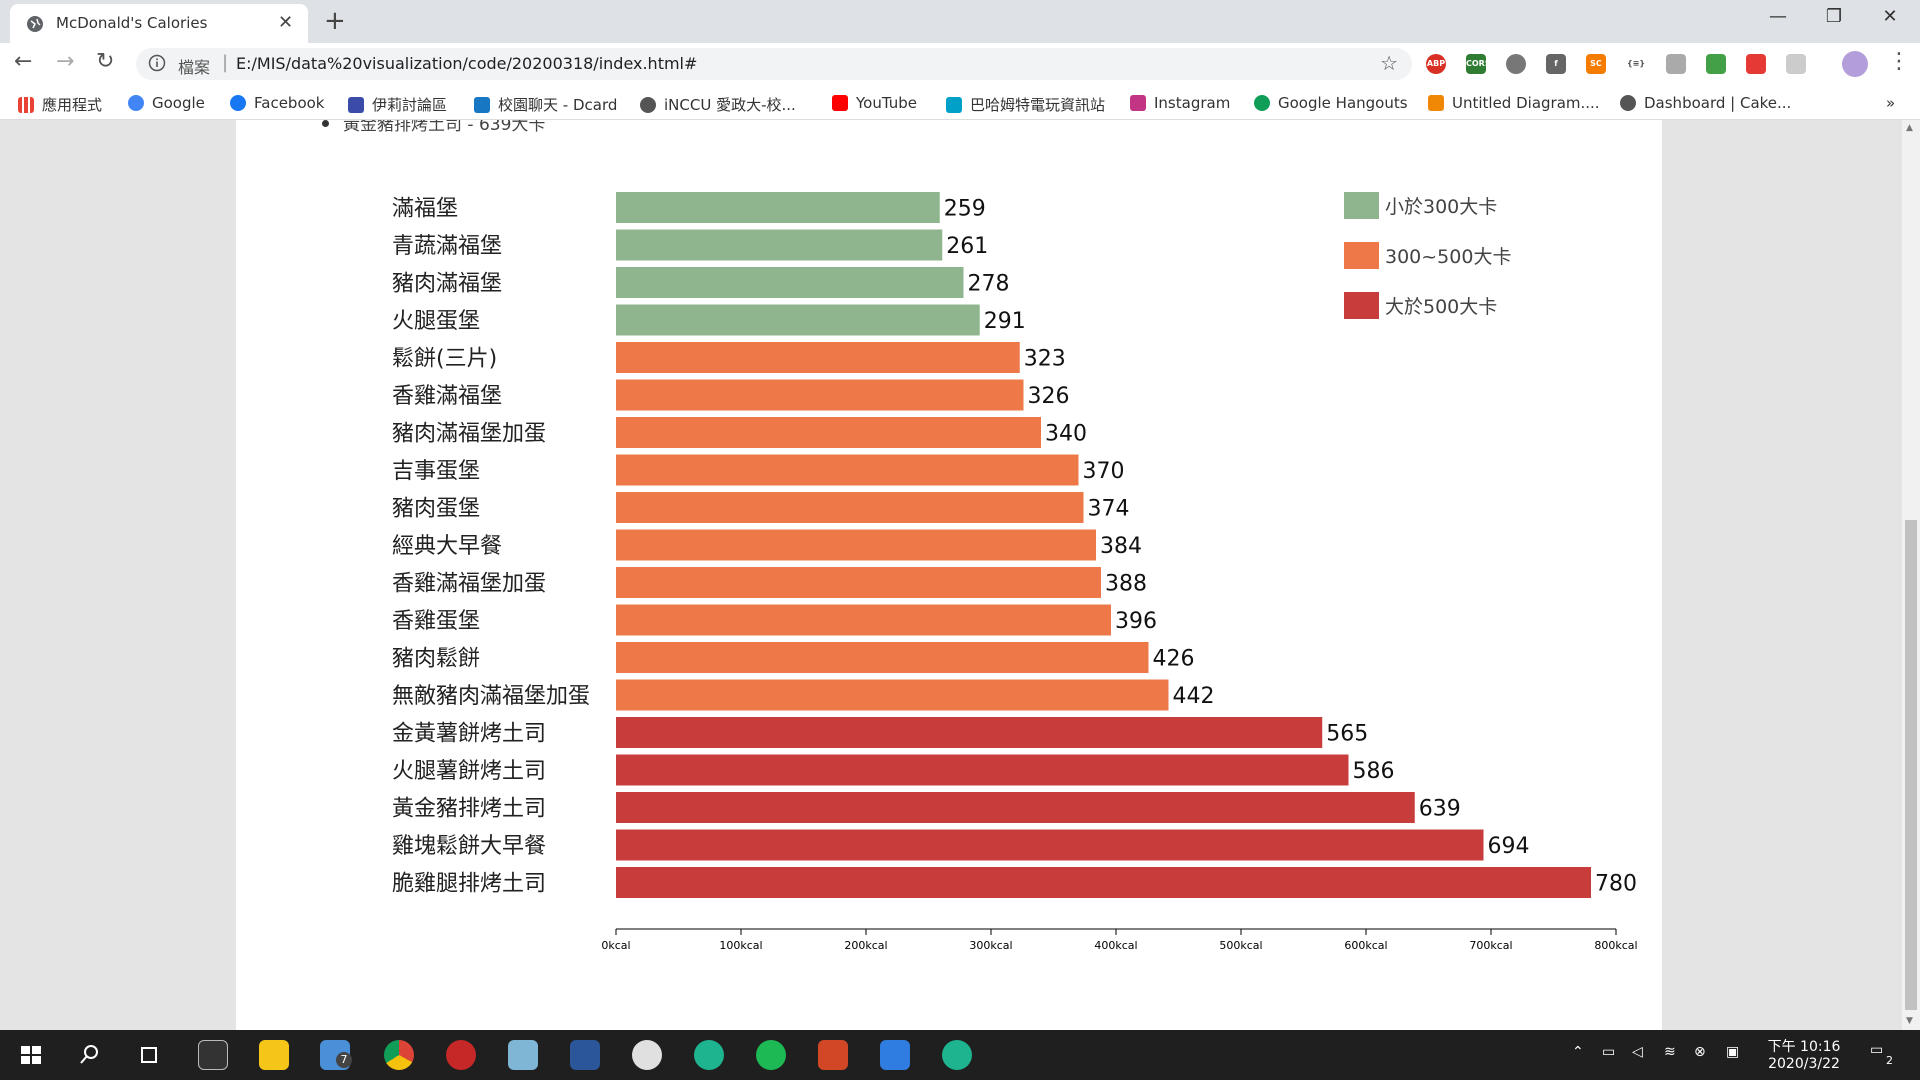  Describe the element at coordinates (436, 471) in the screenshot. I see `bar-category-label: 吉事蛋堡` at that location.